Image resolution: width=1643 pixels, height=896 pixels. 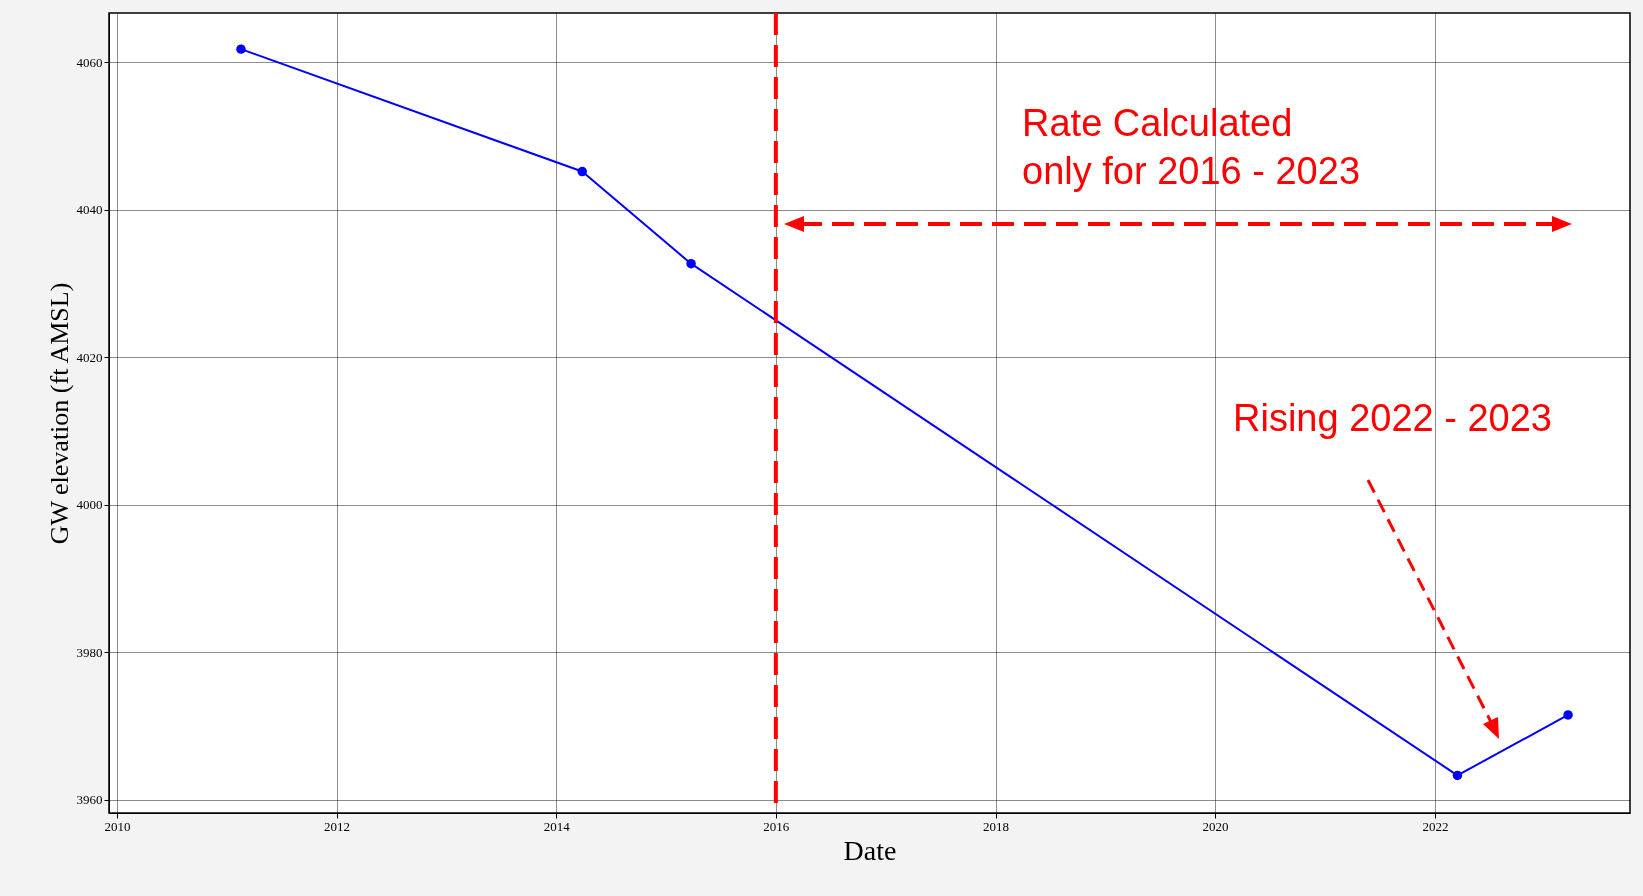 What do you see at coordinates (870, 850) in the screenshot?
I see `x-axis-title: Date` at bounding box center [870, 850].